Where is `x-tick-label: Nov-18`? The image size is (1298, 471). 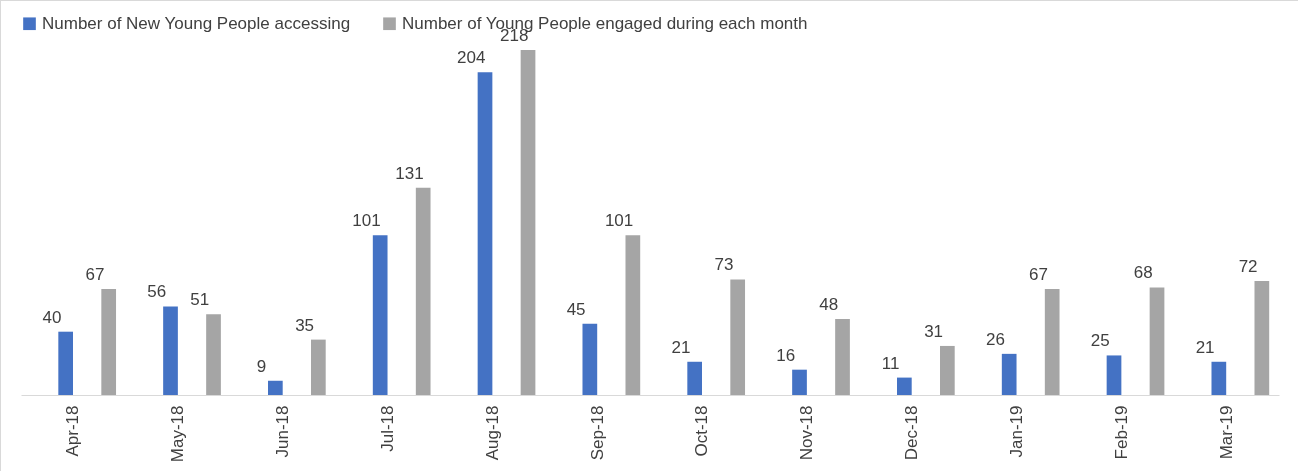
x-tick-label: Nov-18 is located at coordinates (807, 433).